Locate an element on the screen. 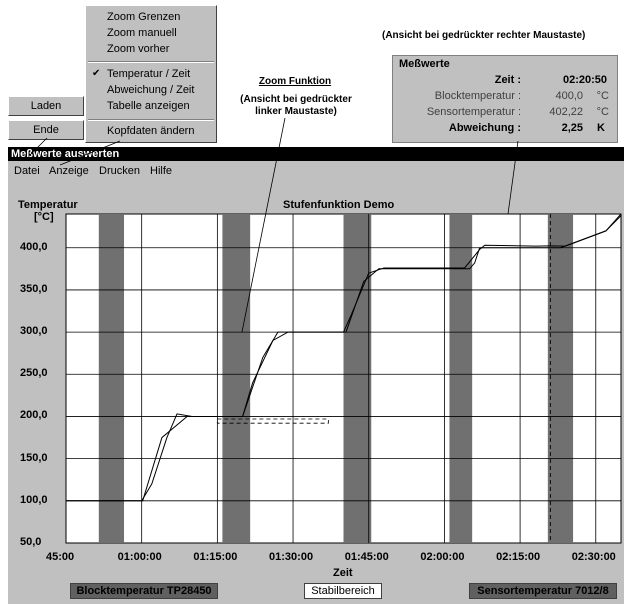 This screenshot has height=604, width=624. y-tick-label: 100,0 is located at coordinates (34, 499).